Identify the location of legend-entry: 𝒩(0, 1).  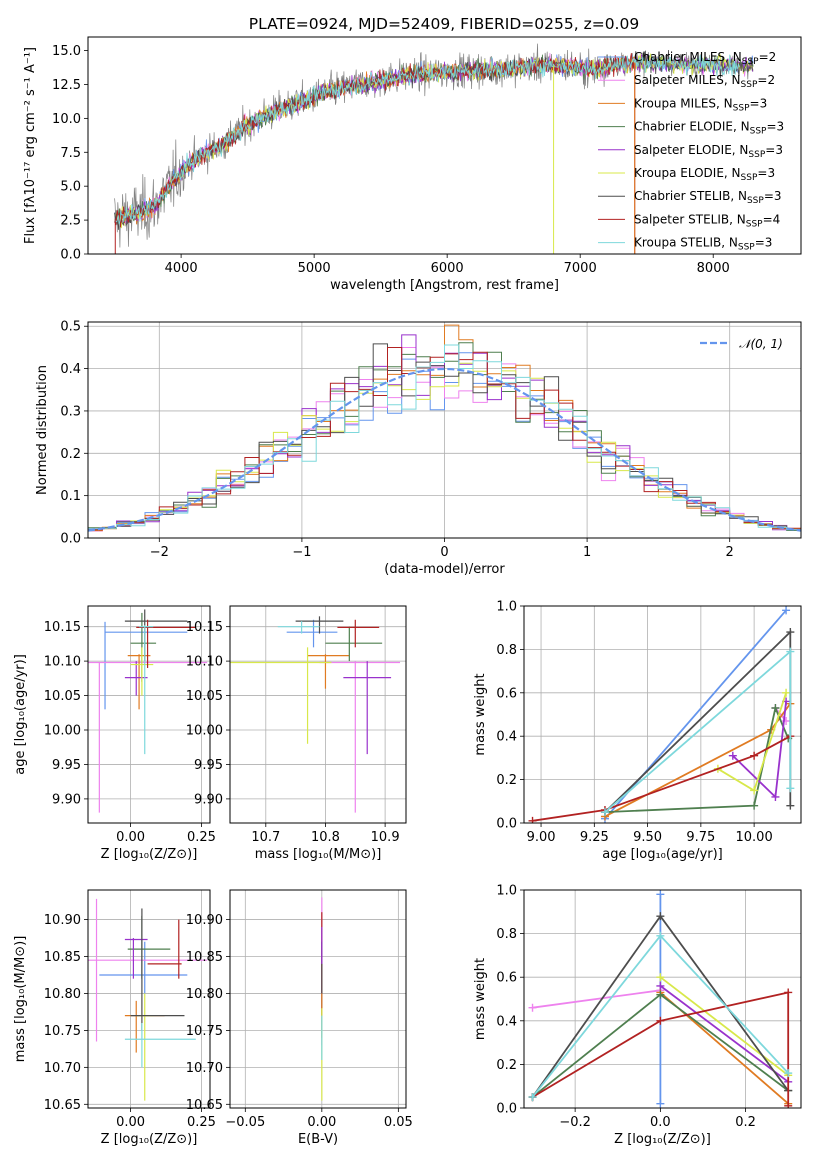
(761, 344).